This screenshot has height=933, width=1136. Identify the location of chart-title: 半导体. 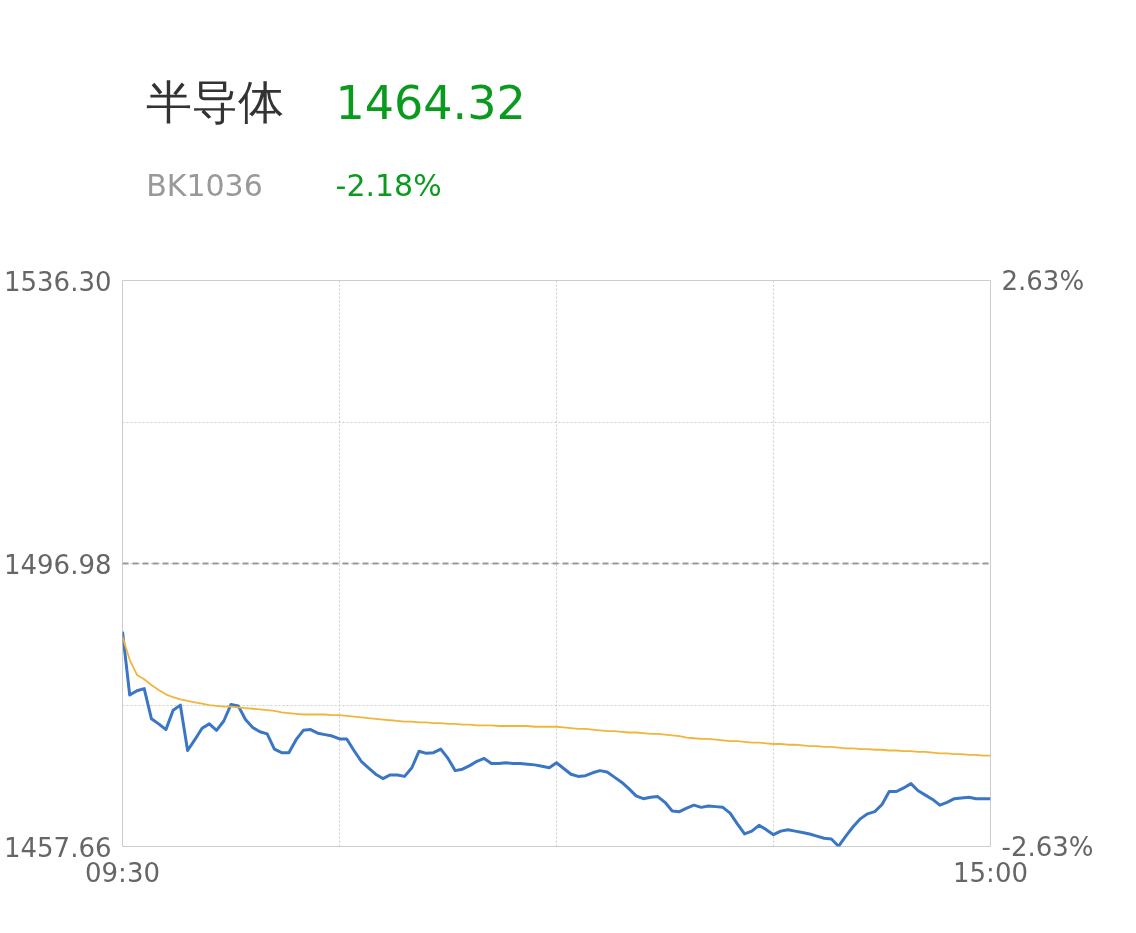
(215, 101).